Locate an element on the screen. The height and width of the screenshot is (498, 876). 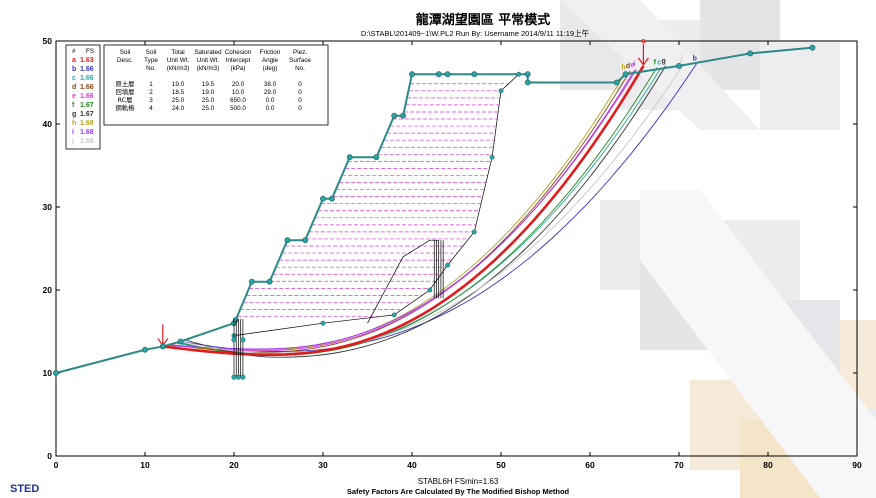
fs-legend-id: g is located at coordinates (74, 114).